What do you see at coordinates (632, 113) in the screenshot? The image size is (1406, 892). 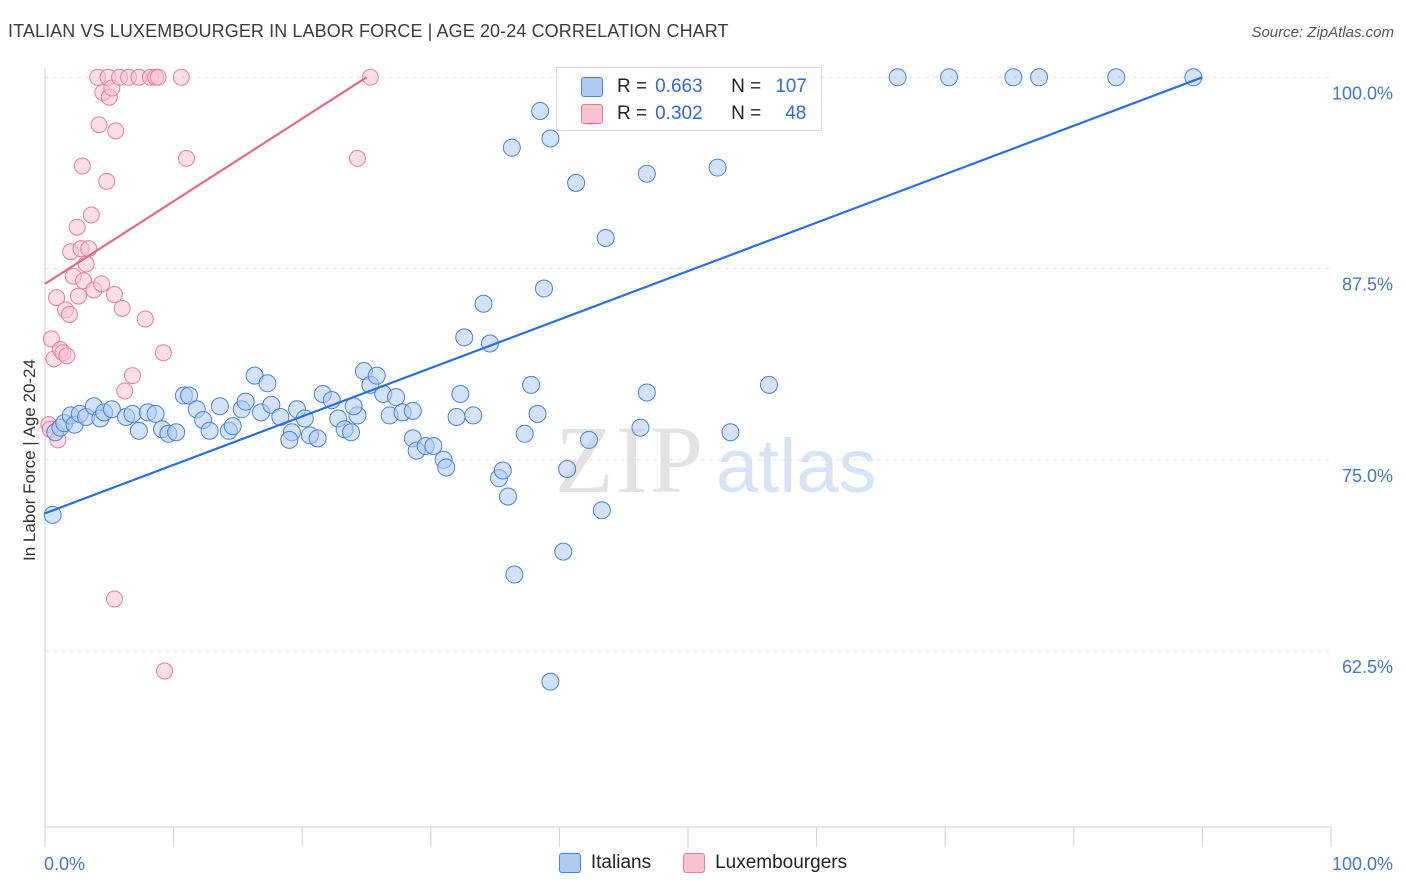 I see `luxembourgers-r-label: R =` at bounding box center [632, 113].